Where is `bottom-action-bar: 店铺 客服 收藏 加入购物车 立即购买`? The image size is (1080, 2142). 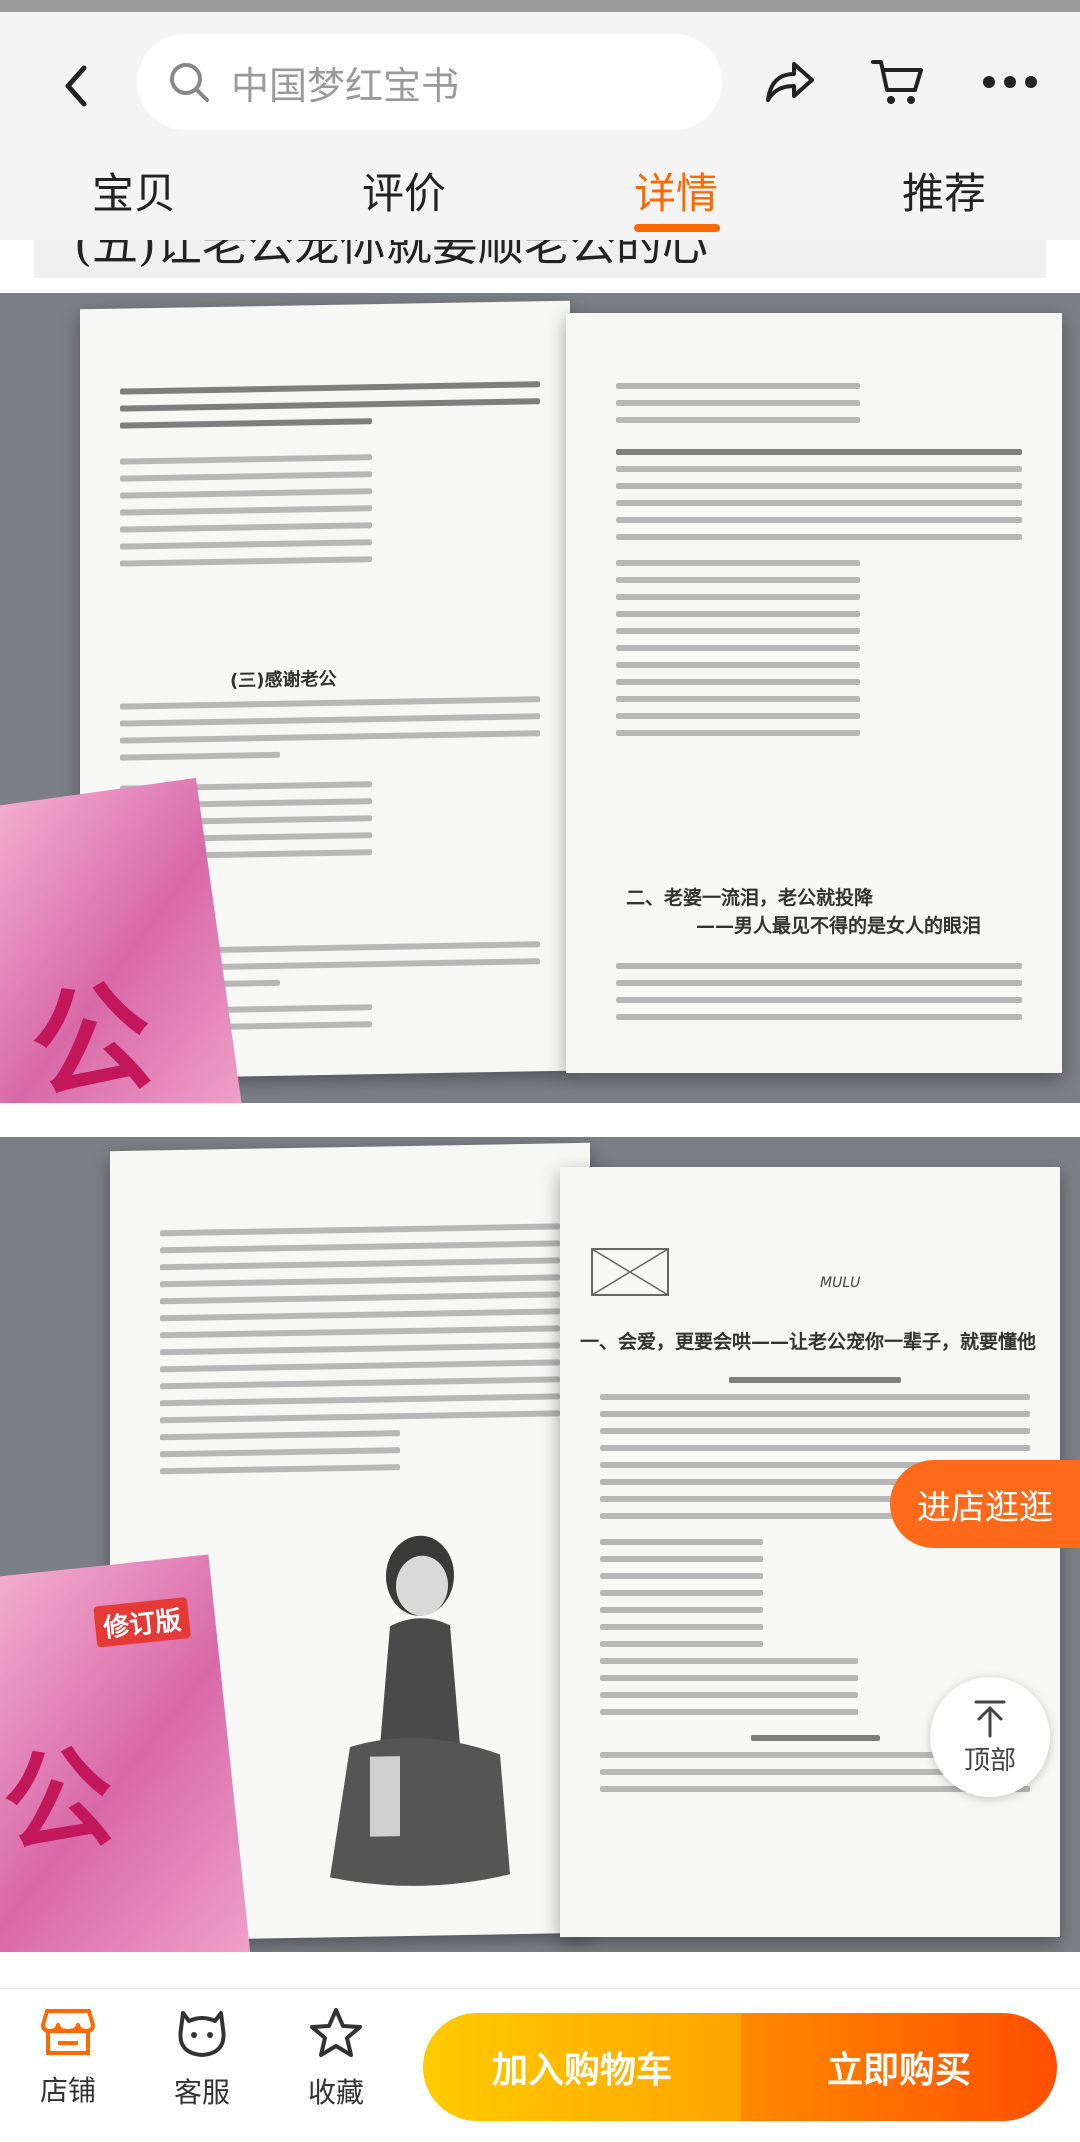
bottom-action-bar: 店铺 客服 收藏 加入购物车 立即购买 is located at coordinates (540, 2065).